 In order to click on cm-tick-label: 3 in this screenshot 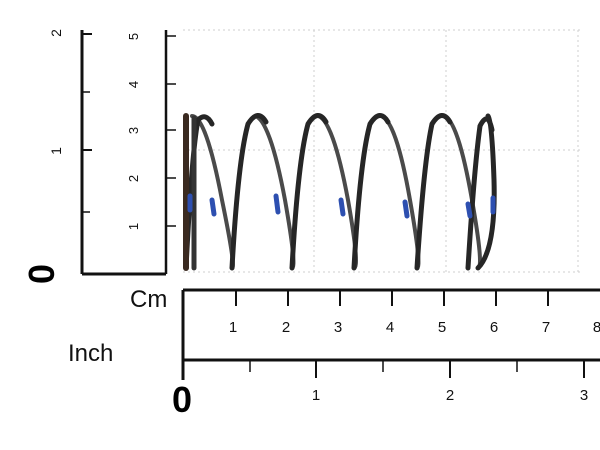, I will do `click(338, 327)`.